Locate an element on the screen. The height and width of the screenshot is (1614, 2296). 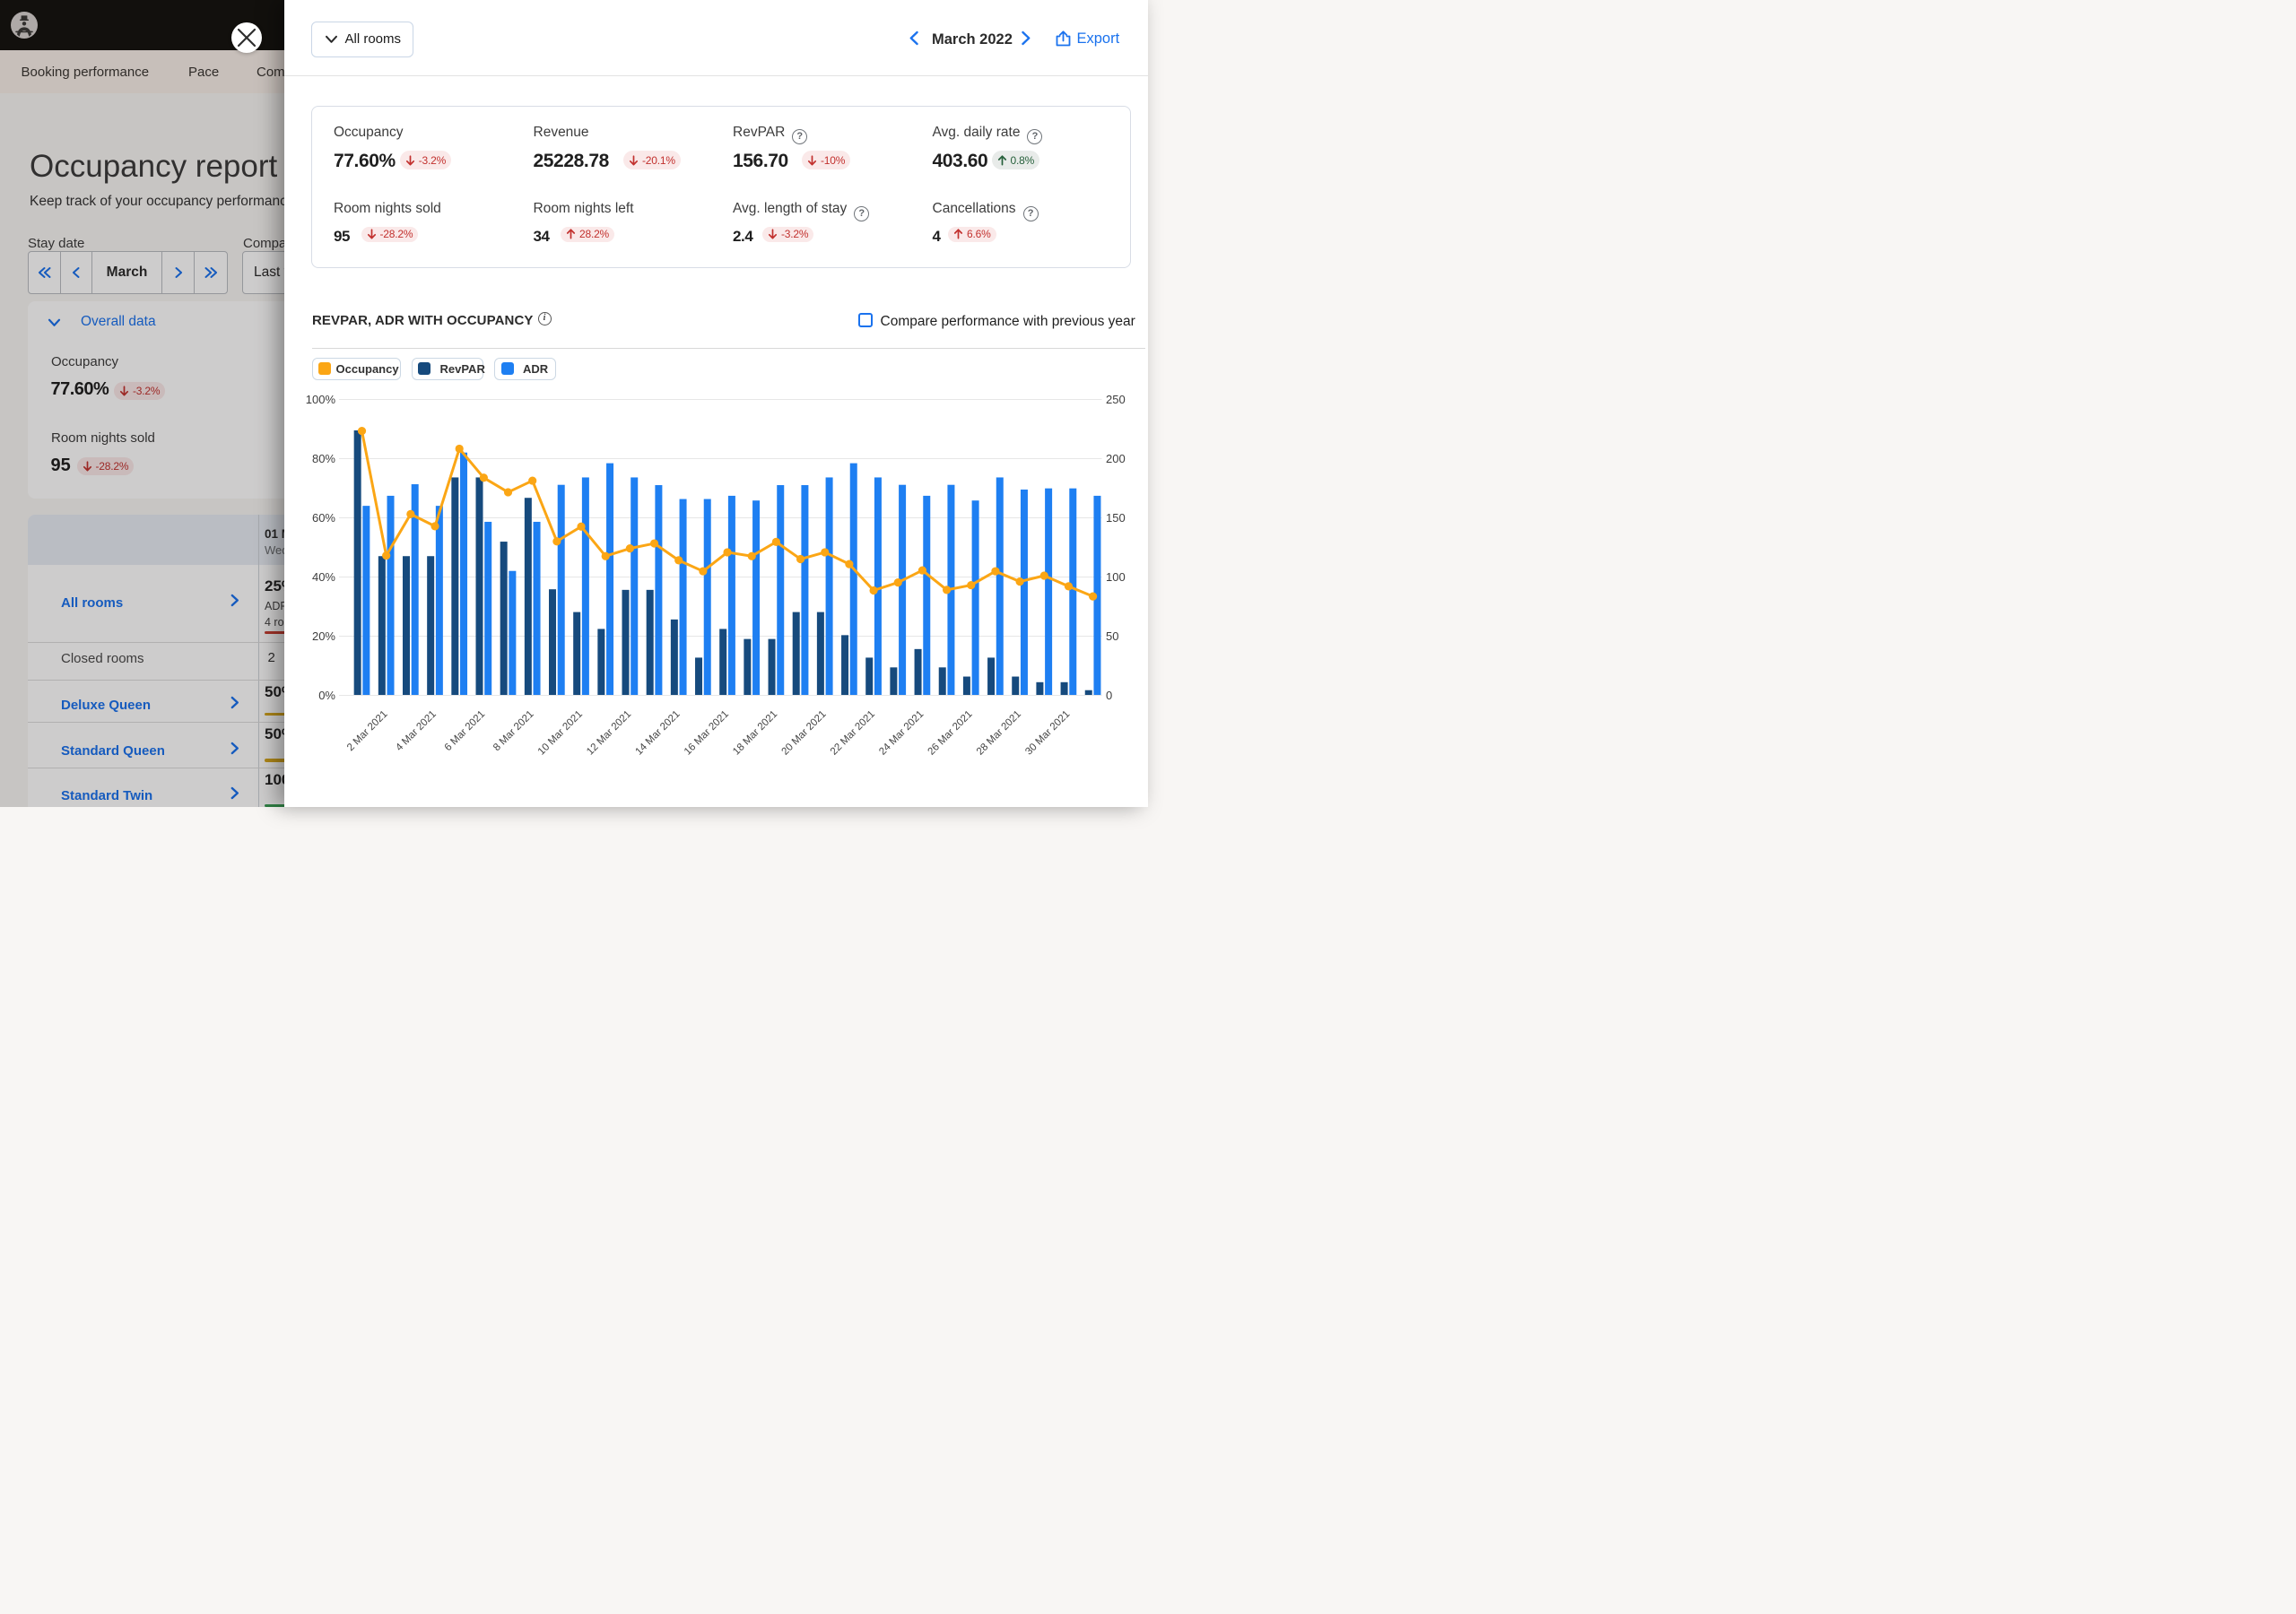
svg-text: 6 Mar 2021 is located at coordinates (464, 730).